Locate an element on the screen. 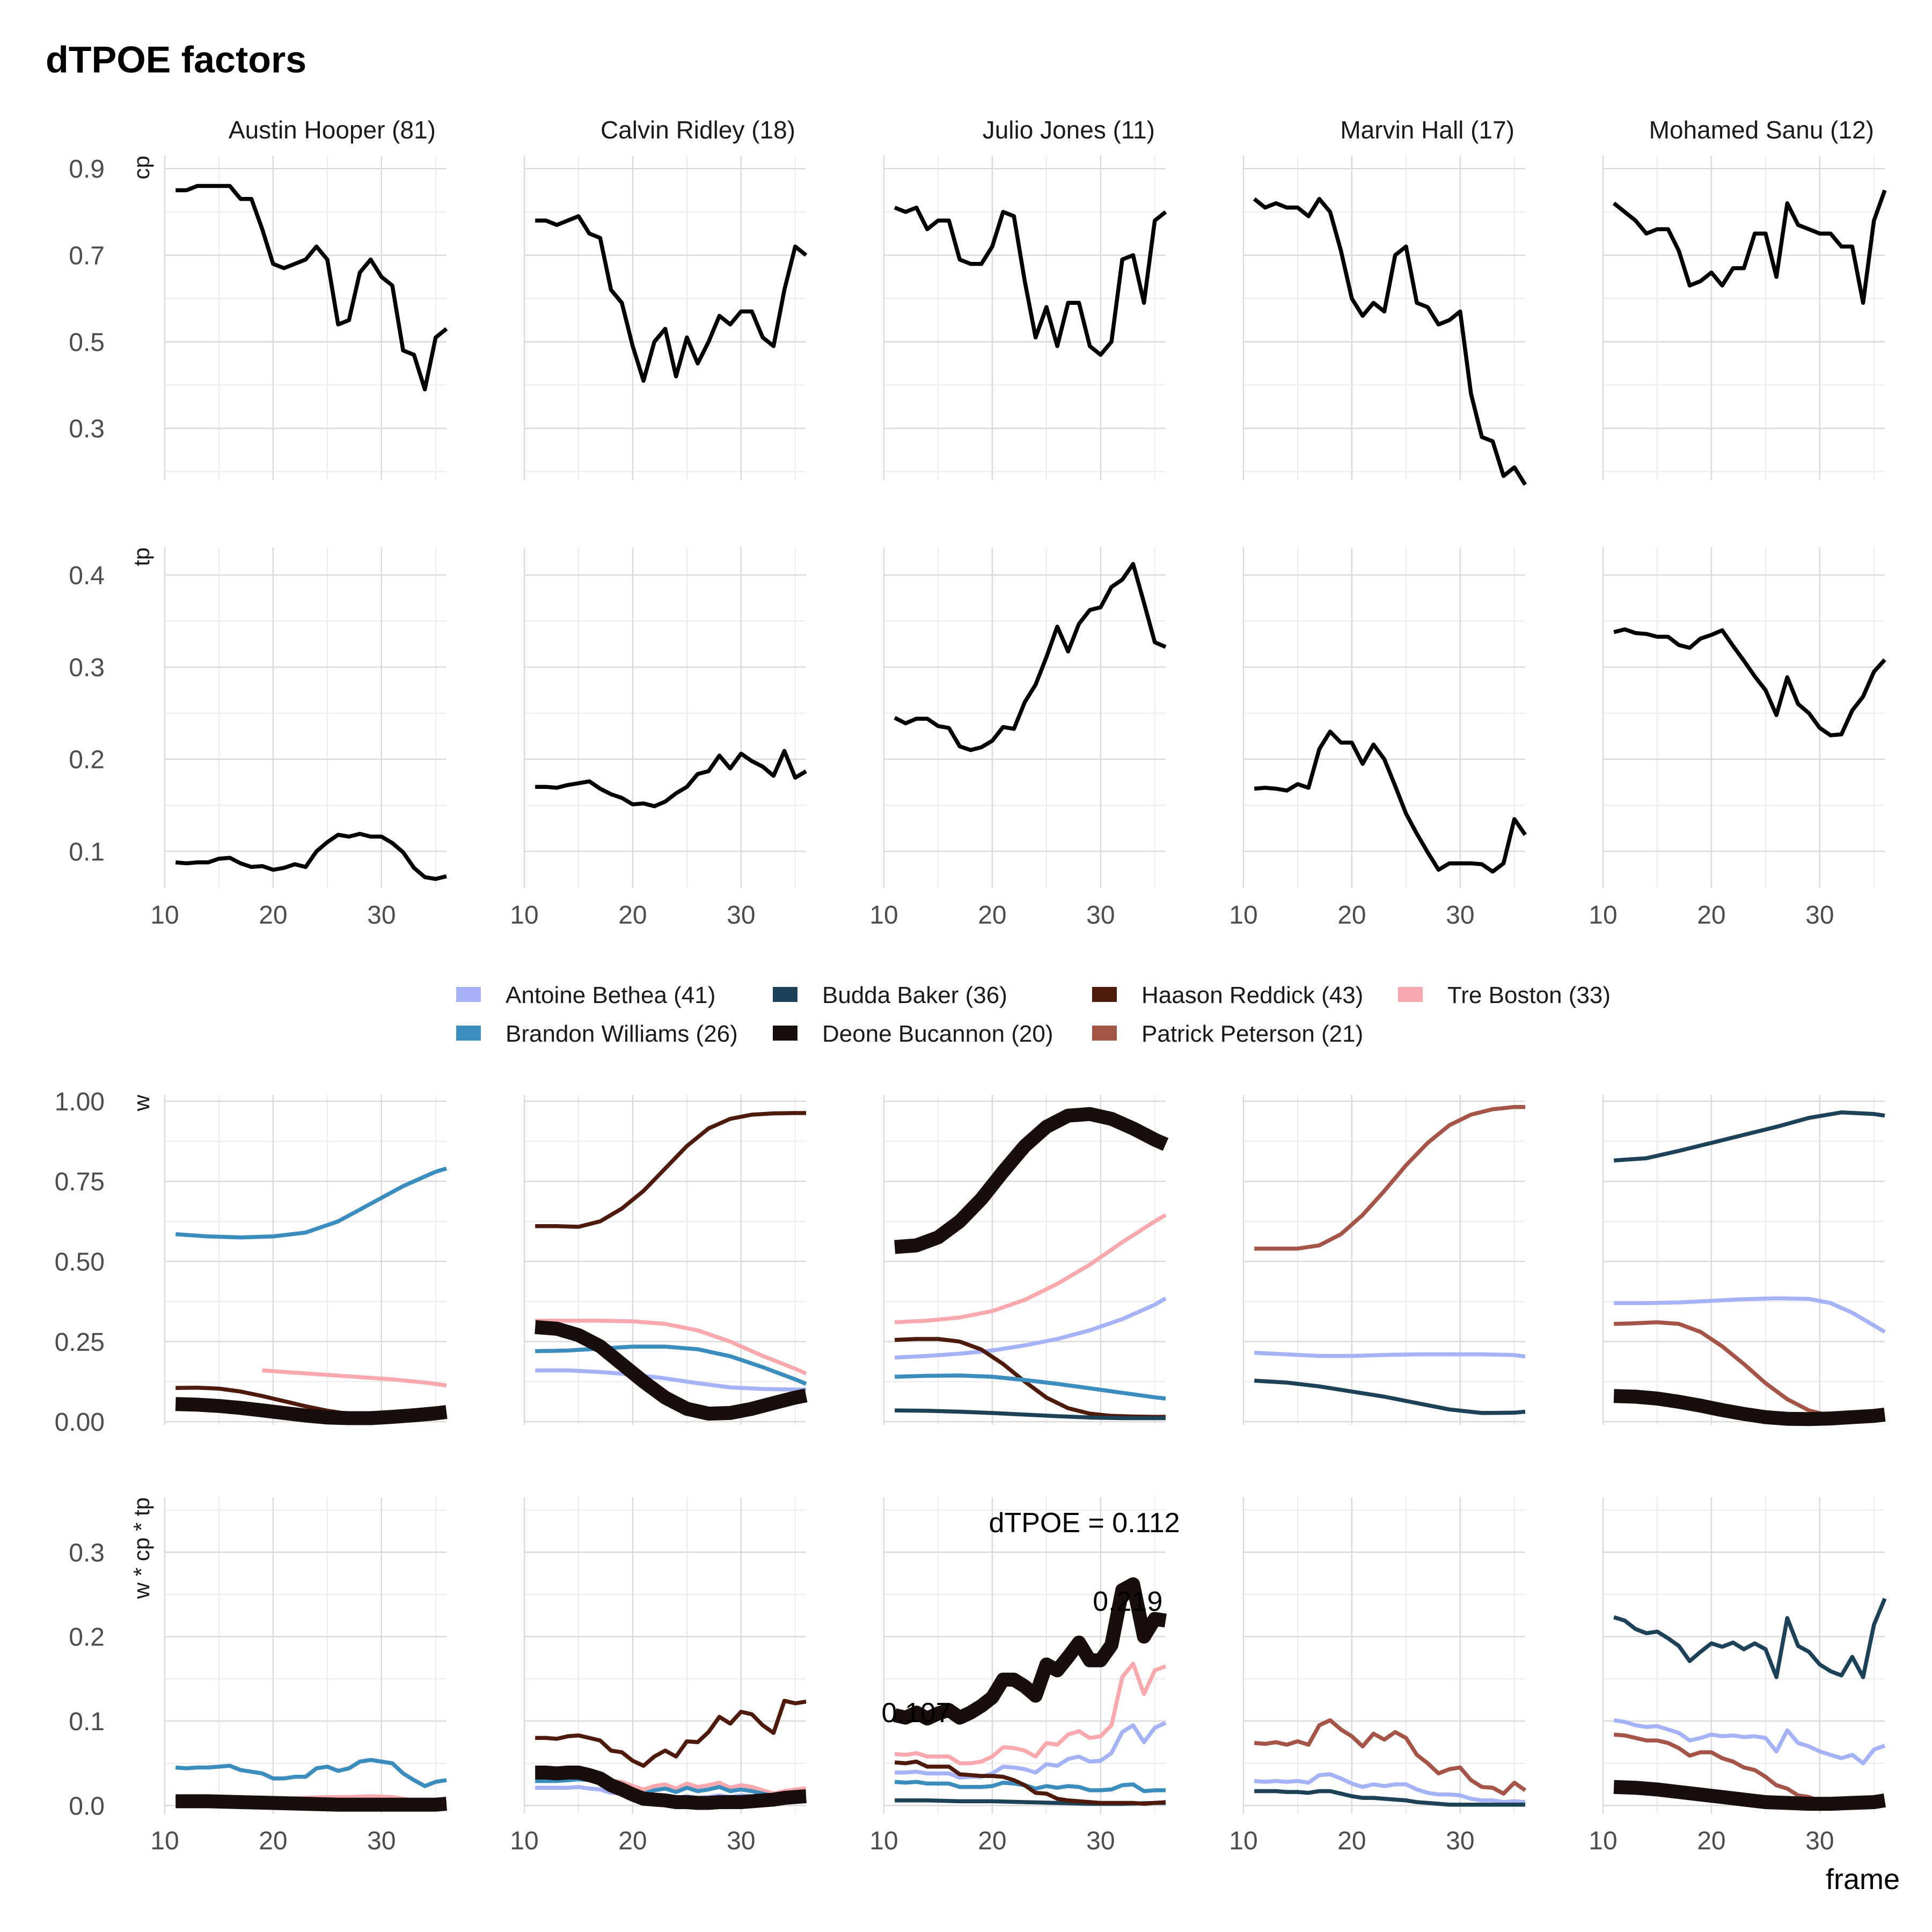  panel-r1-p4 is located at coordinates (1744, 717).